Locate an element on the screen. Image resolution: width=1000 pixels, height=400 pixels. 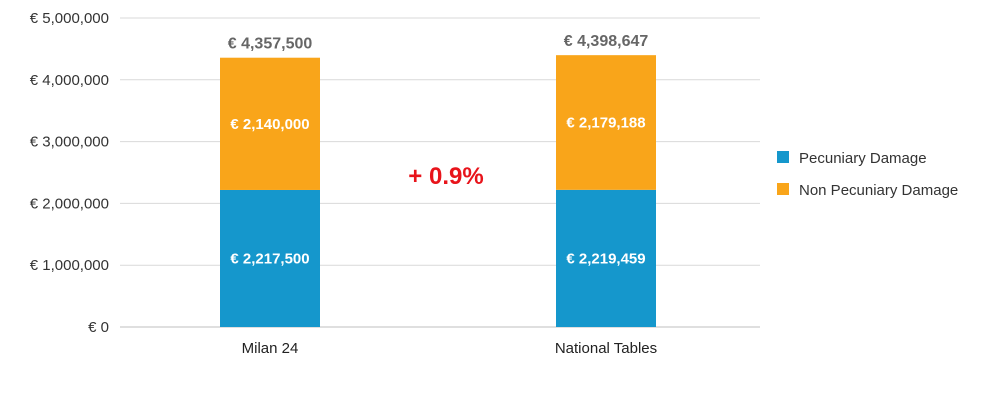
segment-value-label: € 2,219,459 is located at coordinates (605, 258).